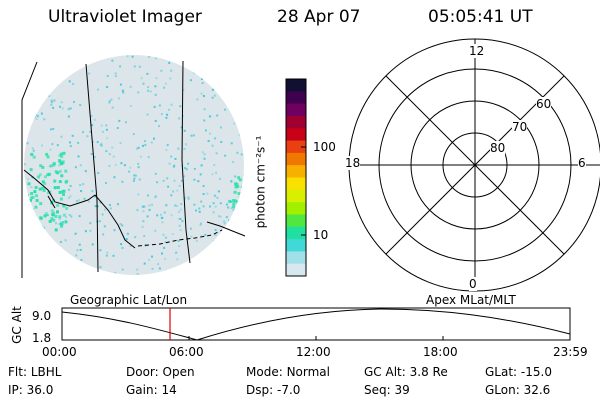 Image resolution: width=600 pixels, height=400 pixels. Describe the element at coordinates (498, 148) in the screenshot. I see `mlat-label-80: 80` at that location.